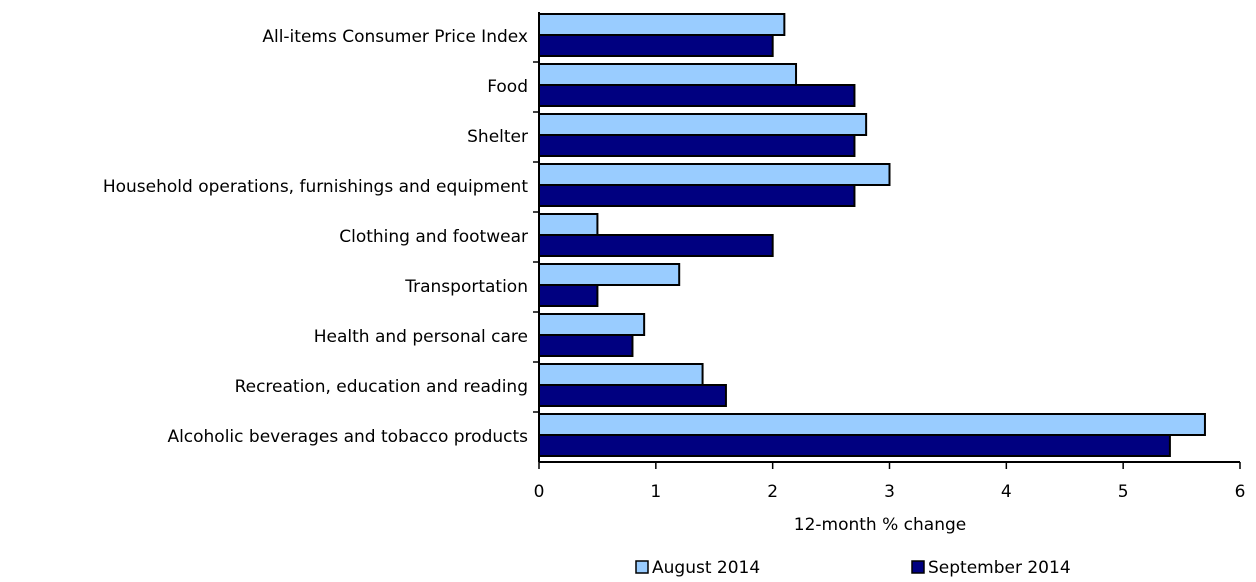 This screenshot has height=582, width=1256. Describe the element at coordinates (507, 87) in the screenshot. I see `y-tick-label: Food` at that location.